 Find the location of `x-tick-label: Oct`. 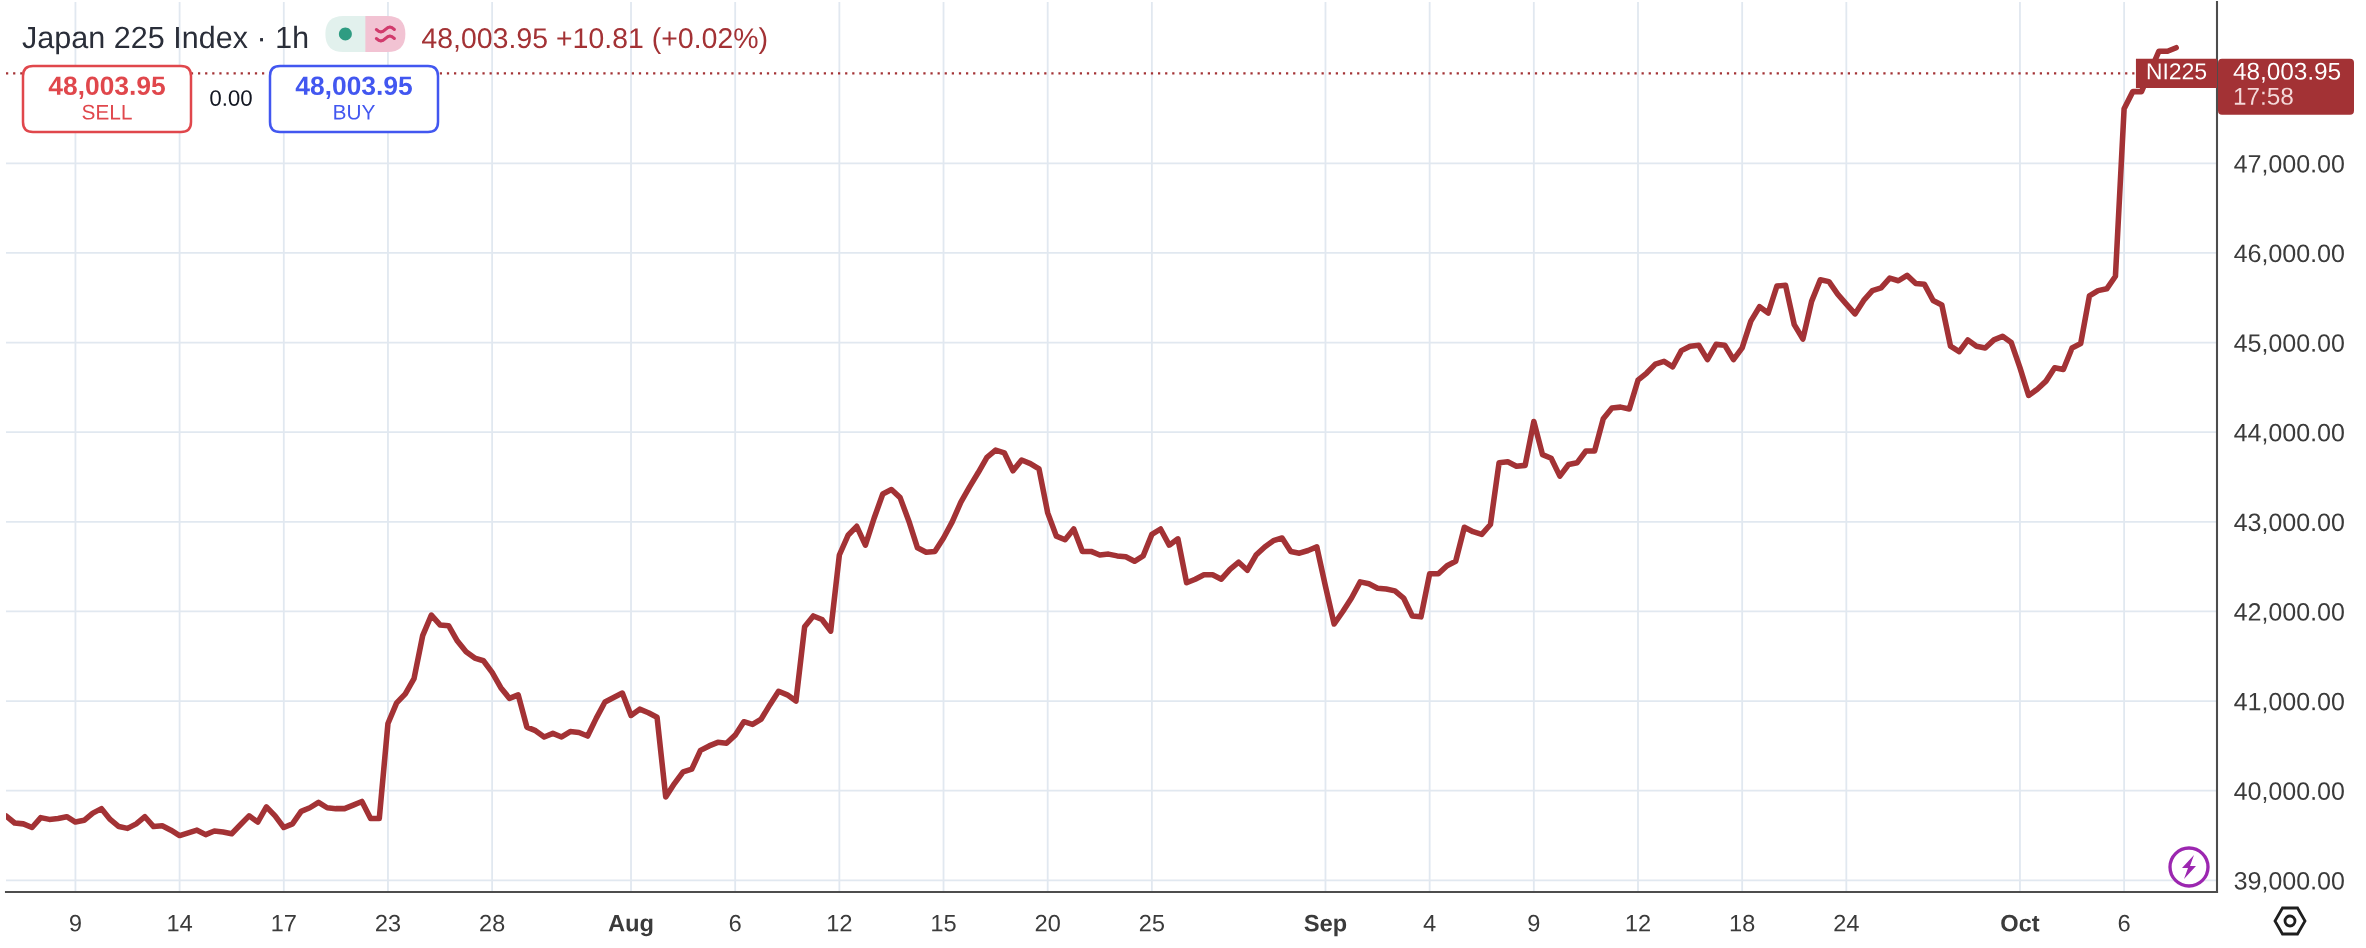

x-tick-label: Oct is located at coordinates (2020, 923).